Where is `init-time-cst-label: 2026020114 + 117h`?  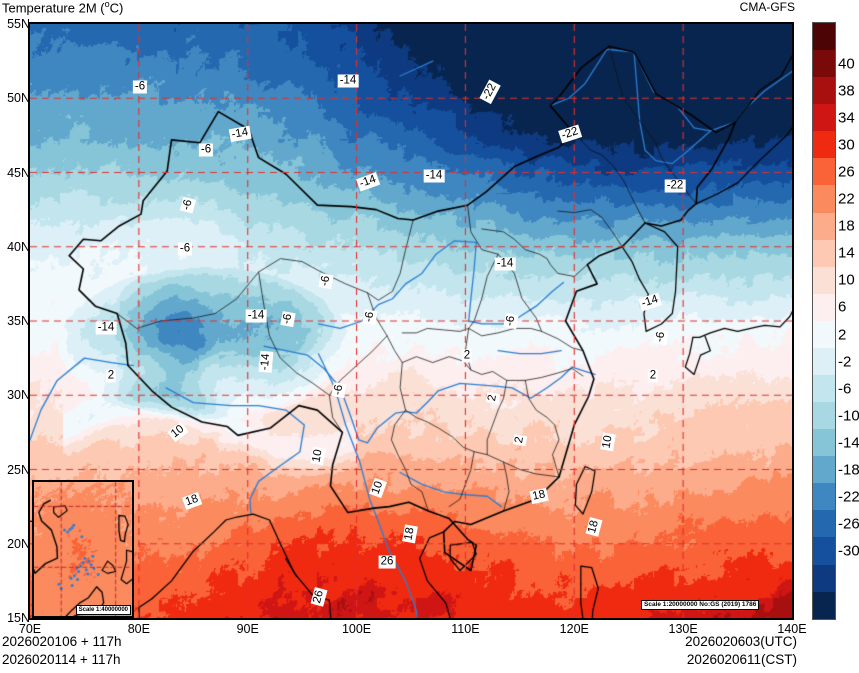 init-time-cst-label: 2026020114 + 117h is located at coordinates (61, 659).